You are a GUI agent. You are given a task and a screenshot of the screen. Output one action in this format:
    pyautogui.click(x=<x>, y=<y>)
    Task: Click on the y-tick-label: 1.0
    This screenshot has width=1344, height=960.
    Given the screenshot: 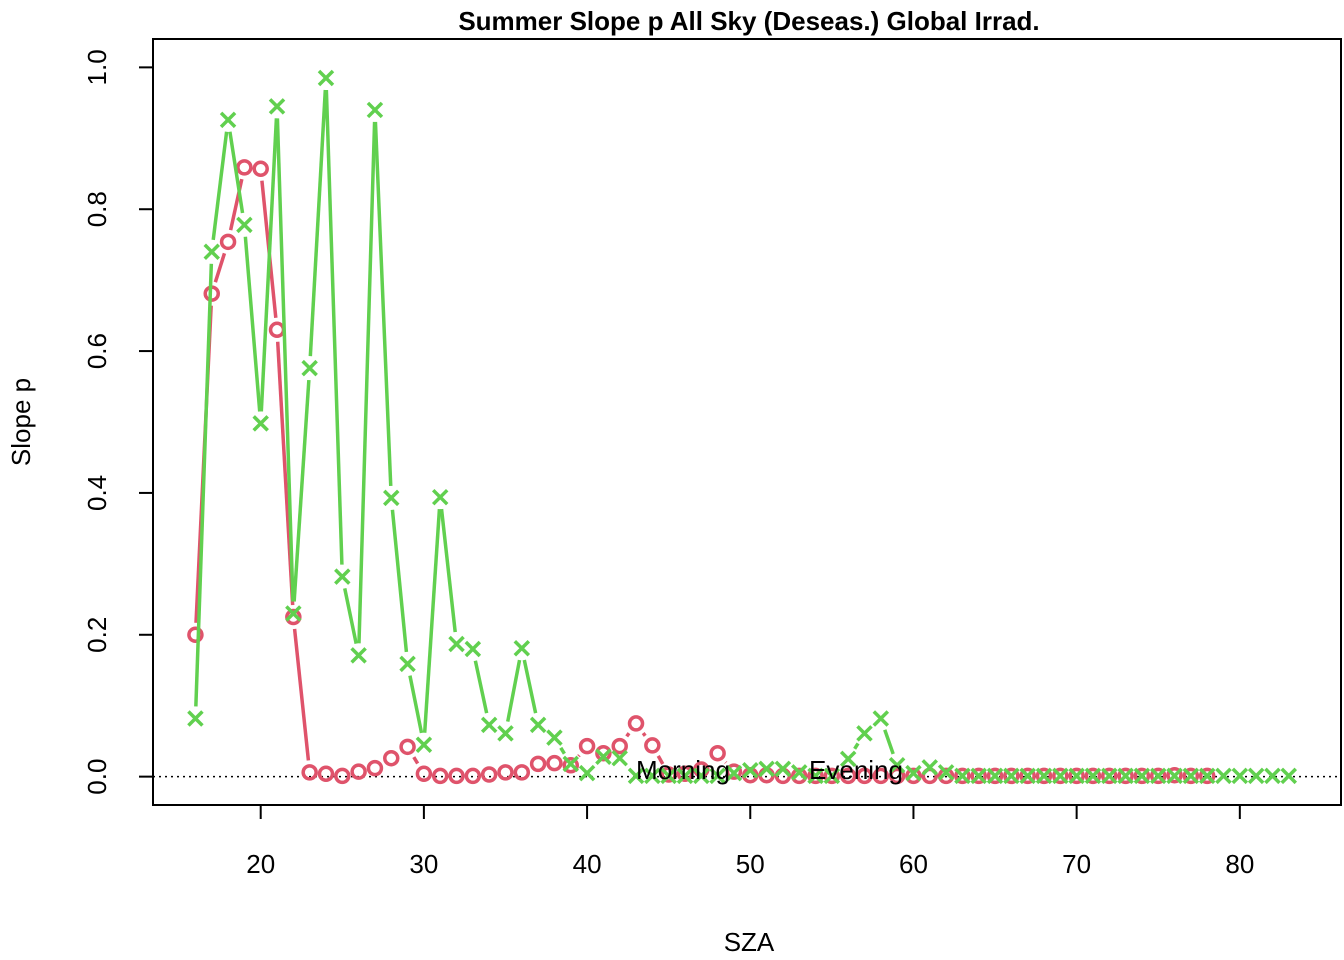 What is the action you would take?
    pyautogui.click(x=97, y=67)
    